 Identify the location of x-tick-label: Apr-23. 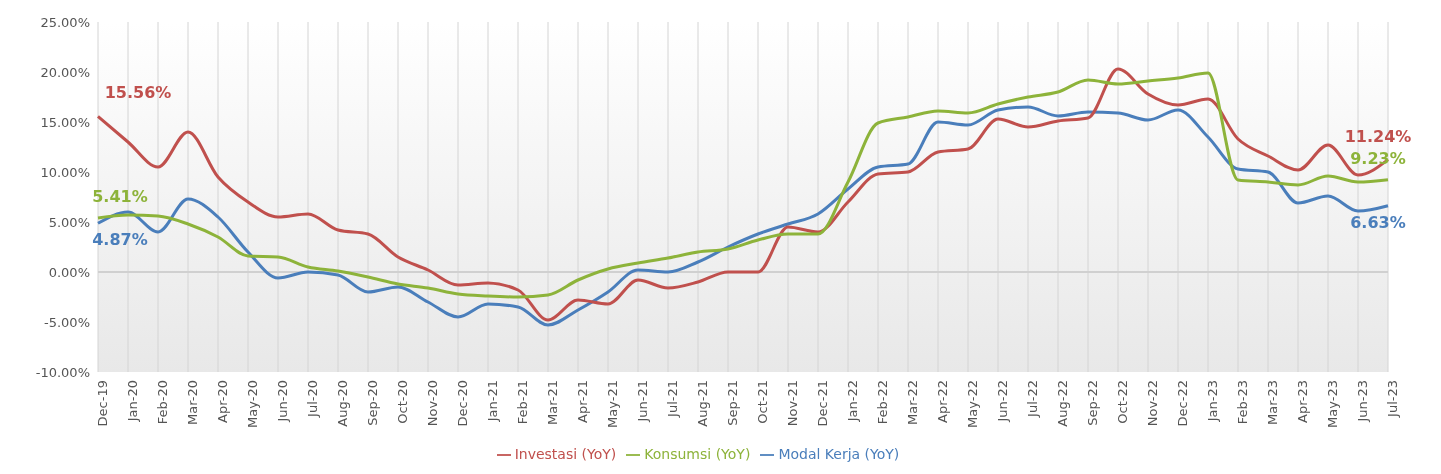
(1303, 401).